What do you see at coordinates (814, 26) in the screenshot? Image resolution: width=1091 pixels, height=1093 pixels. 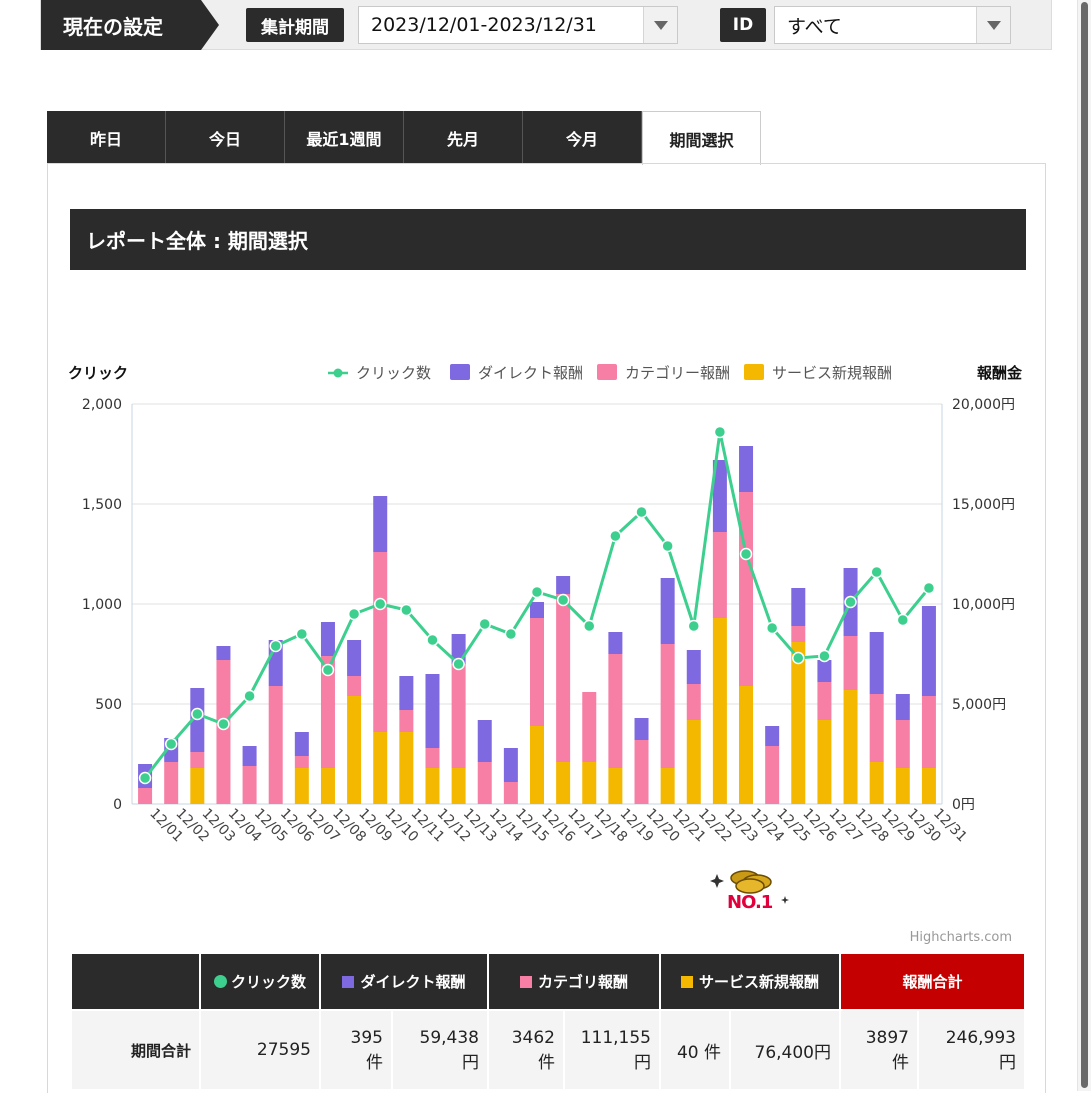 I see `id-select-value: すべて` at bounding box center [814, 26].